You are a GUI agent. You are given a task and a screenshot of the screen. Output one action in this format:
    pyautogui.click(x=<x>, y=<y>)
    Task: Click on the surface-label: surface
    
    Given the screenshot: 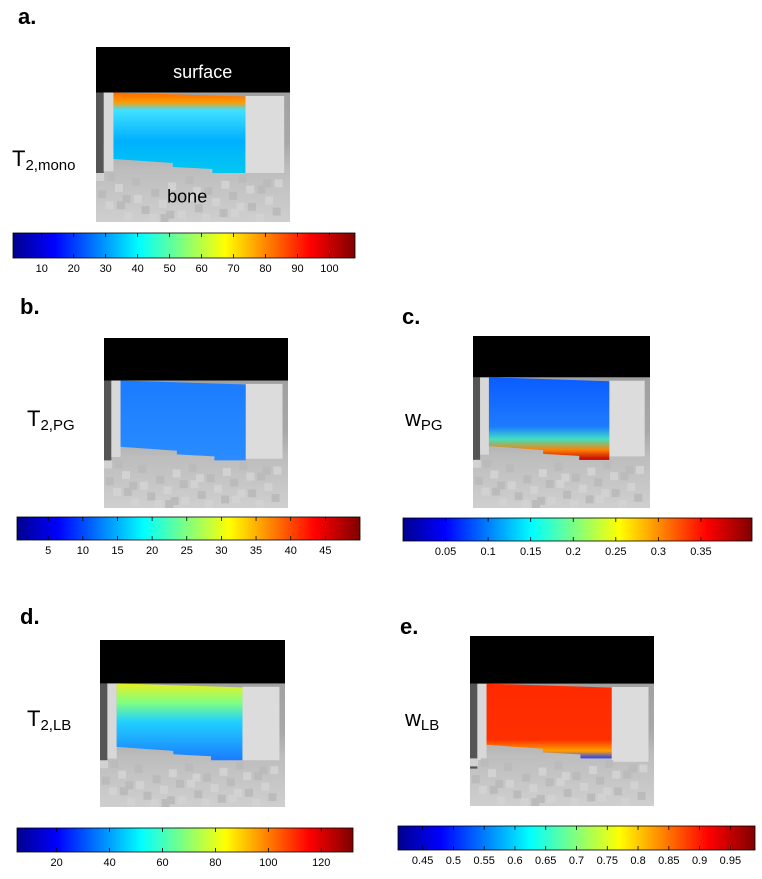 What is the action you would take?
    pyautogui.click(x=202, y=72)
    